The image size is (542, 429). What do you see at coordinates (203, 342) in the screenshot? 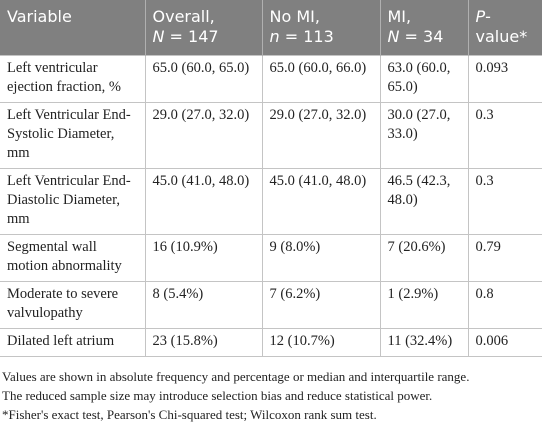
I see `table-cell: 23 (15.8%)` at bounding box center [203, 342].